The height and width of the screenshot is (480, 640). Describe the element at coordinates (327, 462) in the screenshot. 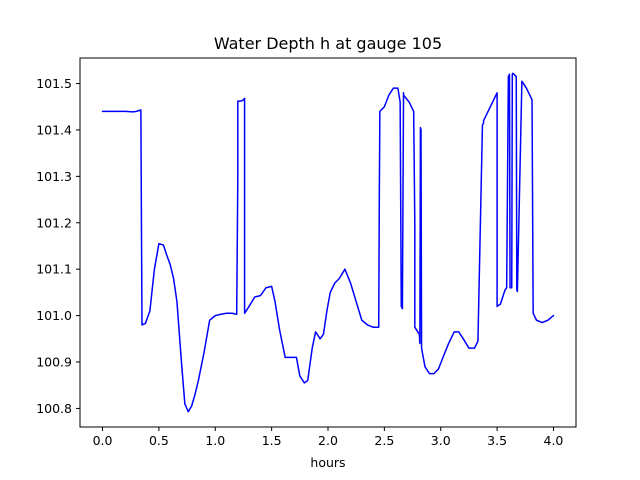

I see `x-axis-label: hours` at that location.